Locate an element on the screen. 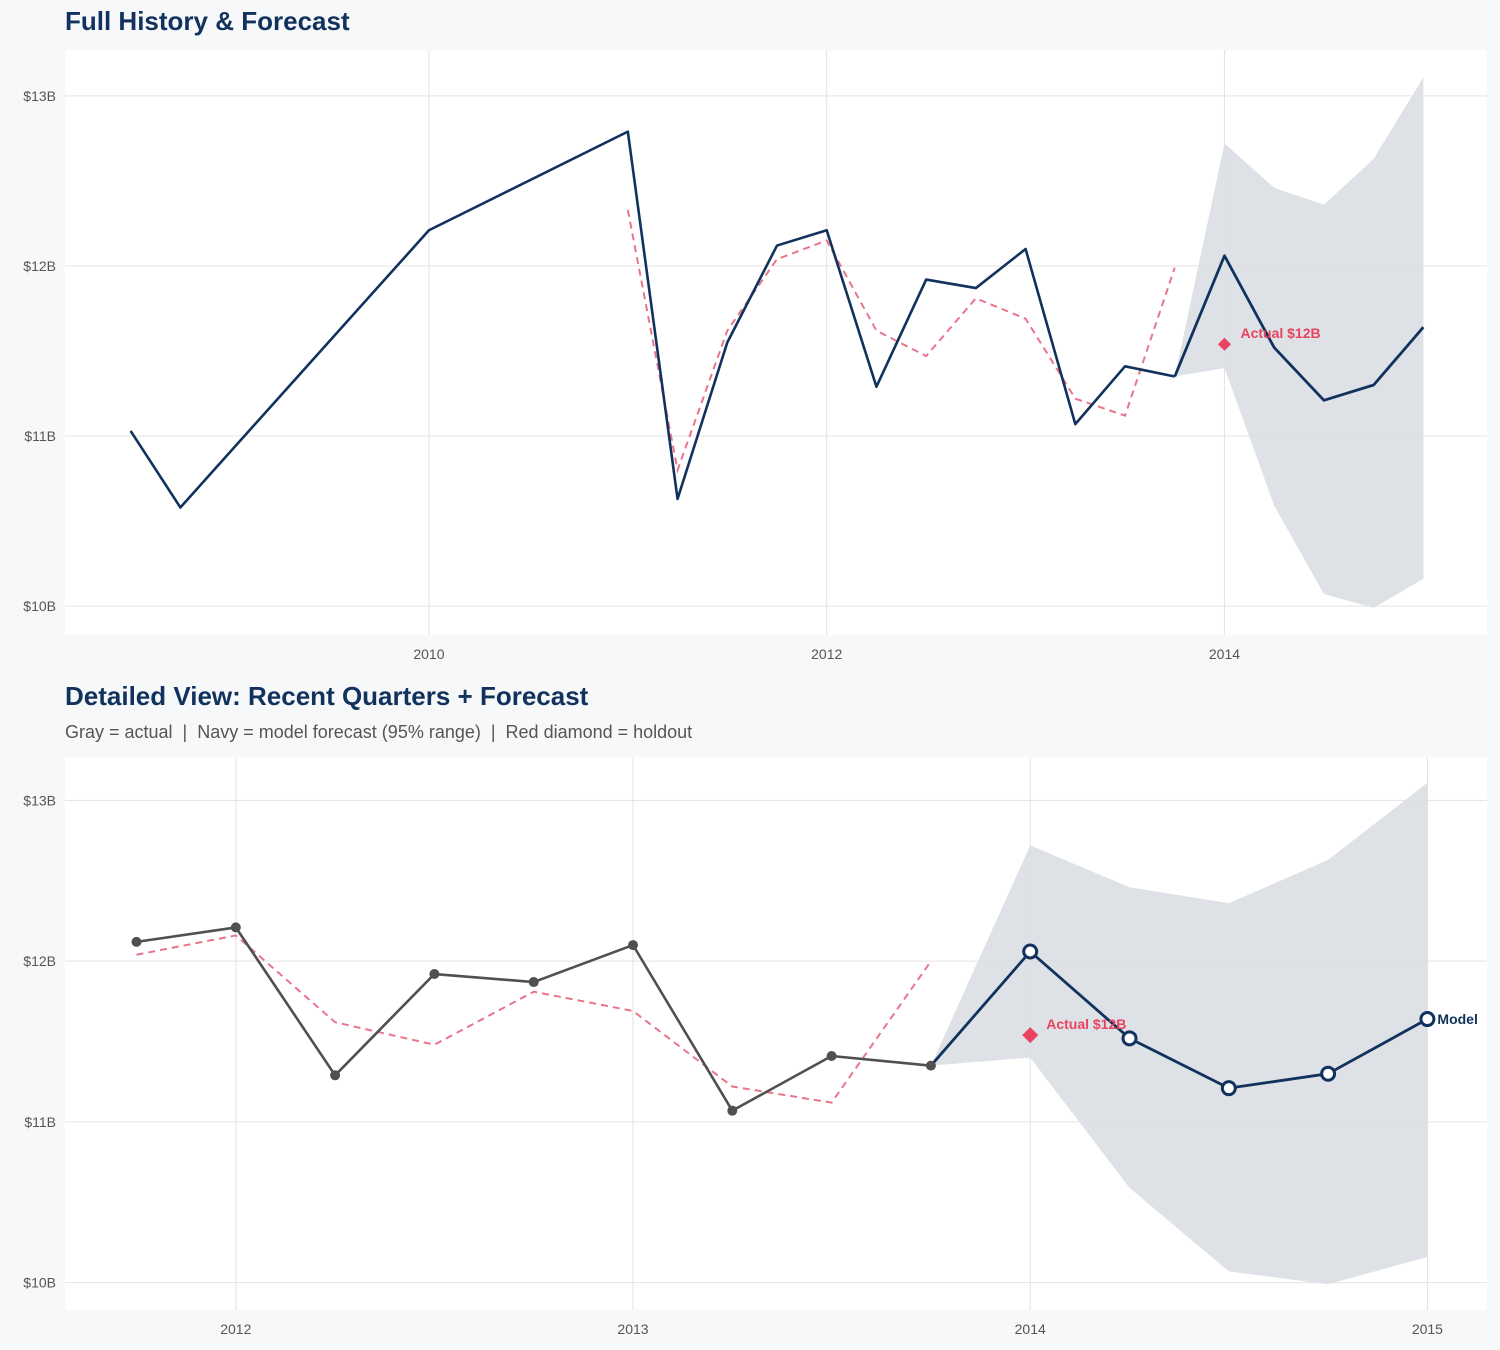 The image size is (1500, 1350). chart-1-title: Full History & Forecast is located at coordinates (207, 21).